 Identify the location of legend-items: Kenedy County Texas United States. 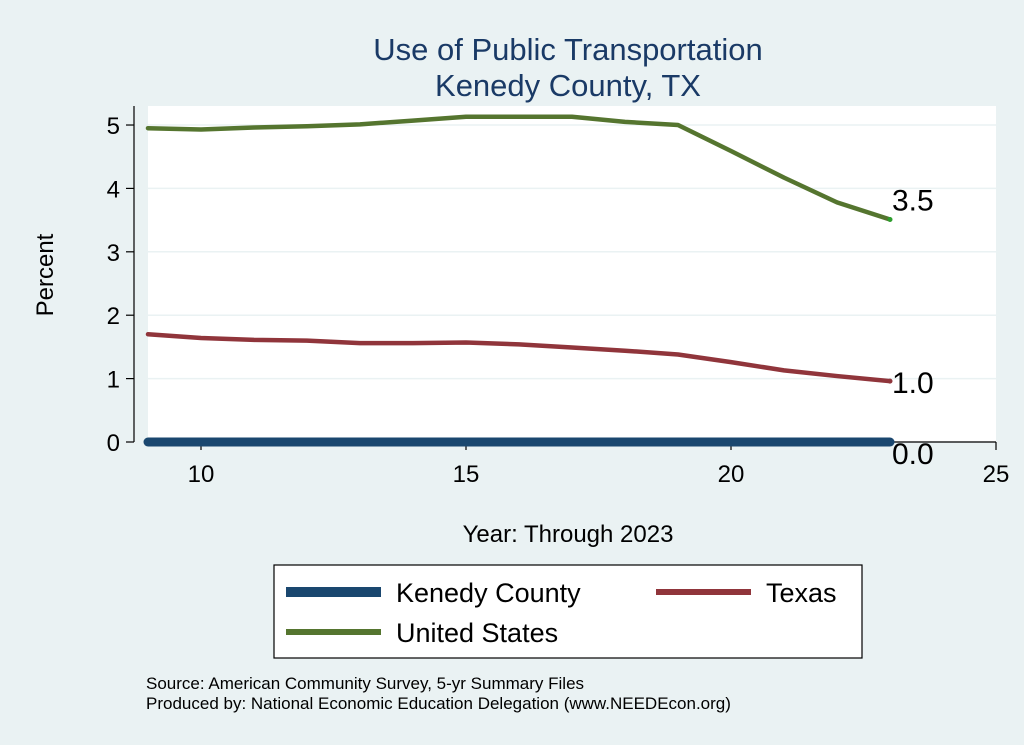
(561, 613).